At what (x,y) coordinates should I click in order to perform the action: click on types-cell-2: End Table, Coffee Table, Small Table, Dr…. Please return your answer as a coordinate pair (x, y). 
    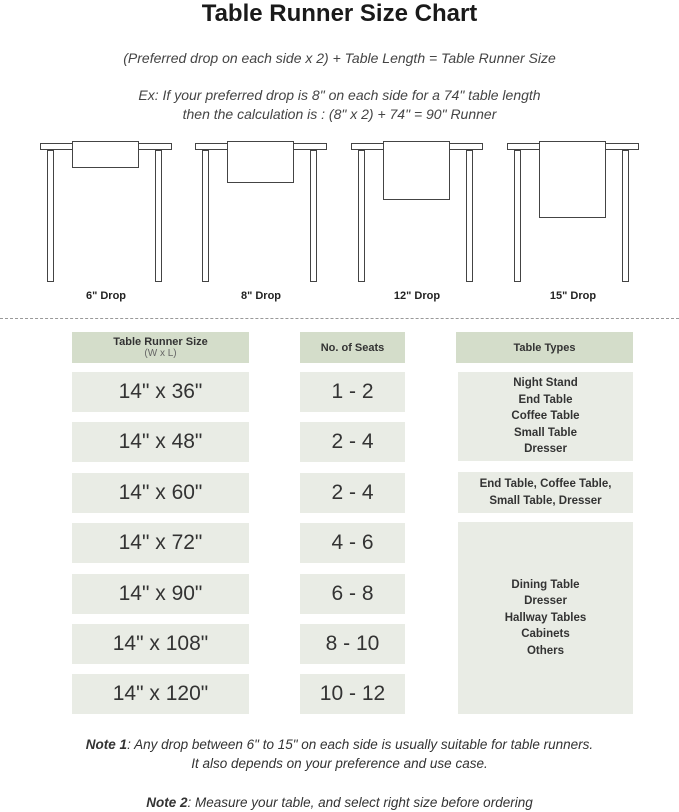
    Looking at the image, I should click on (545, 492).